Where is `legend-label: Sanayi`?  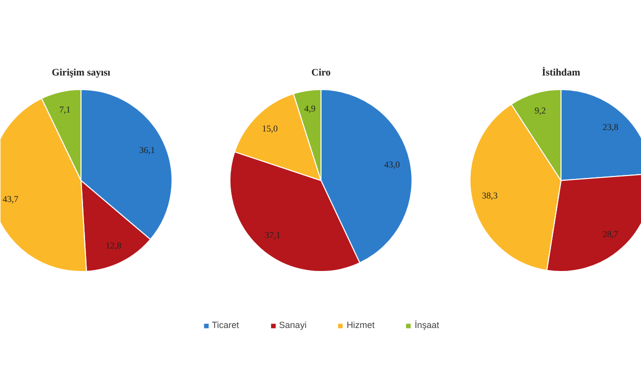
legend-label: Sanayi is located at coordinates (293, 325).